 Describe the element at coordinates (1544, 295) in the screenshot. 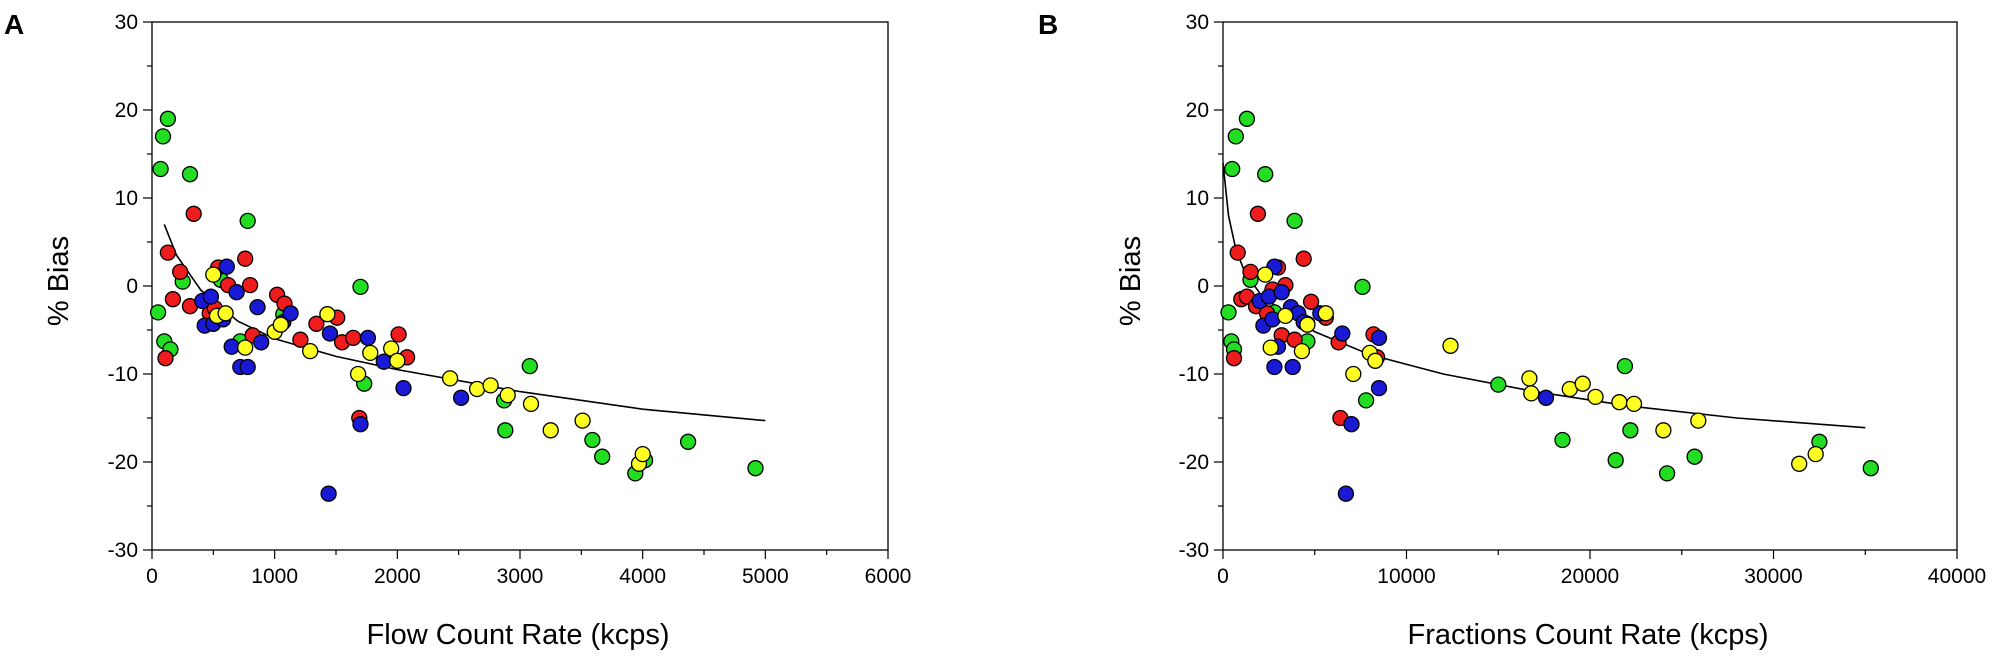

I see `panel-b-trend-line` at that location.